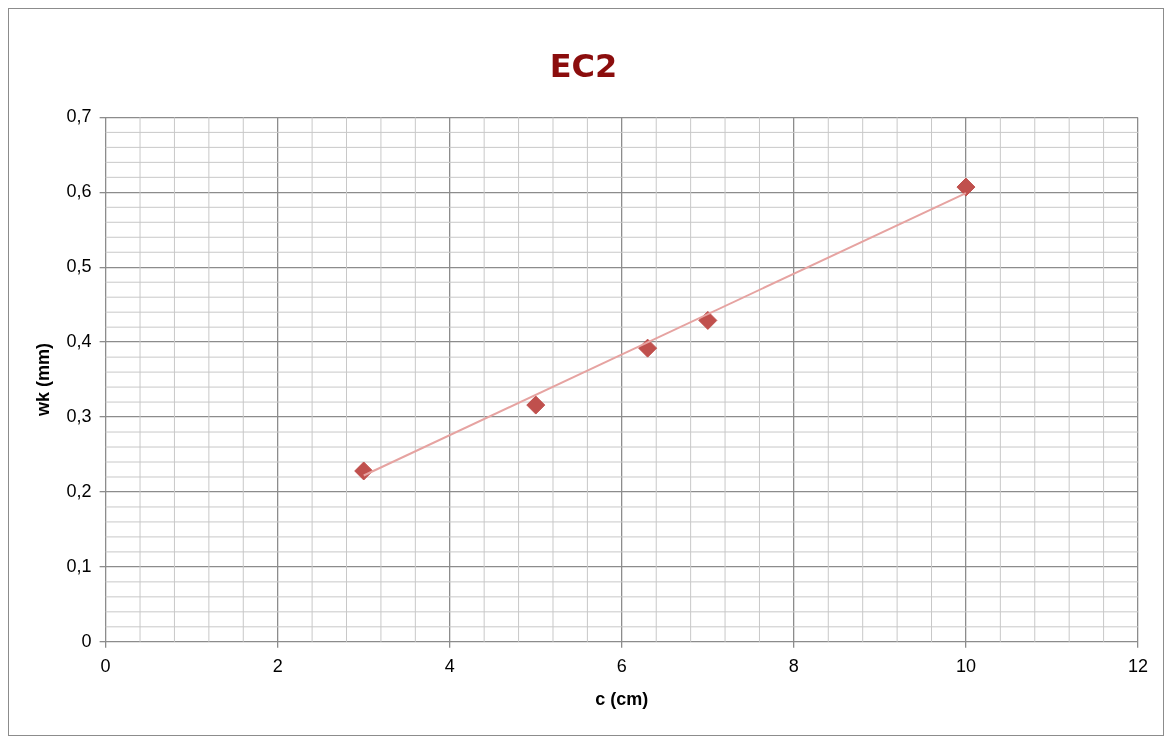 This screenshot has width=1172, height=744. Describe the element at coordinates (793, 665) in the screenshot. I see `x-tick-label: 8` at that location.